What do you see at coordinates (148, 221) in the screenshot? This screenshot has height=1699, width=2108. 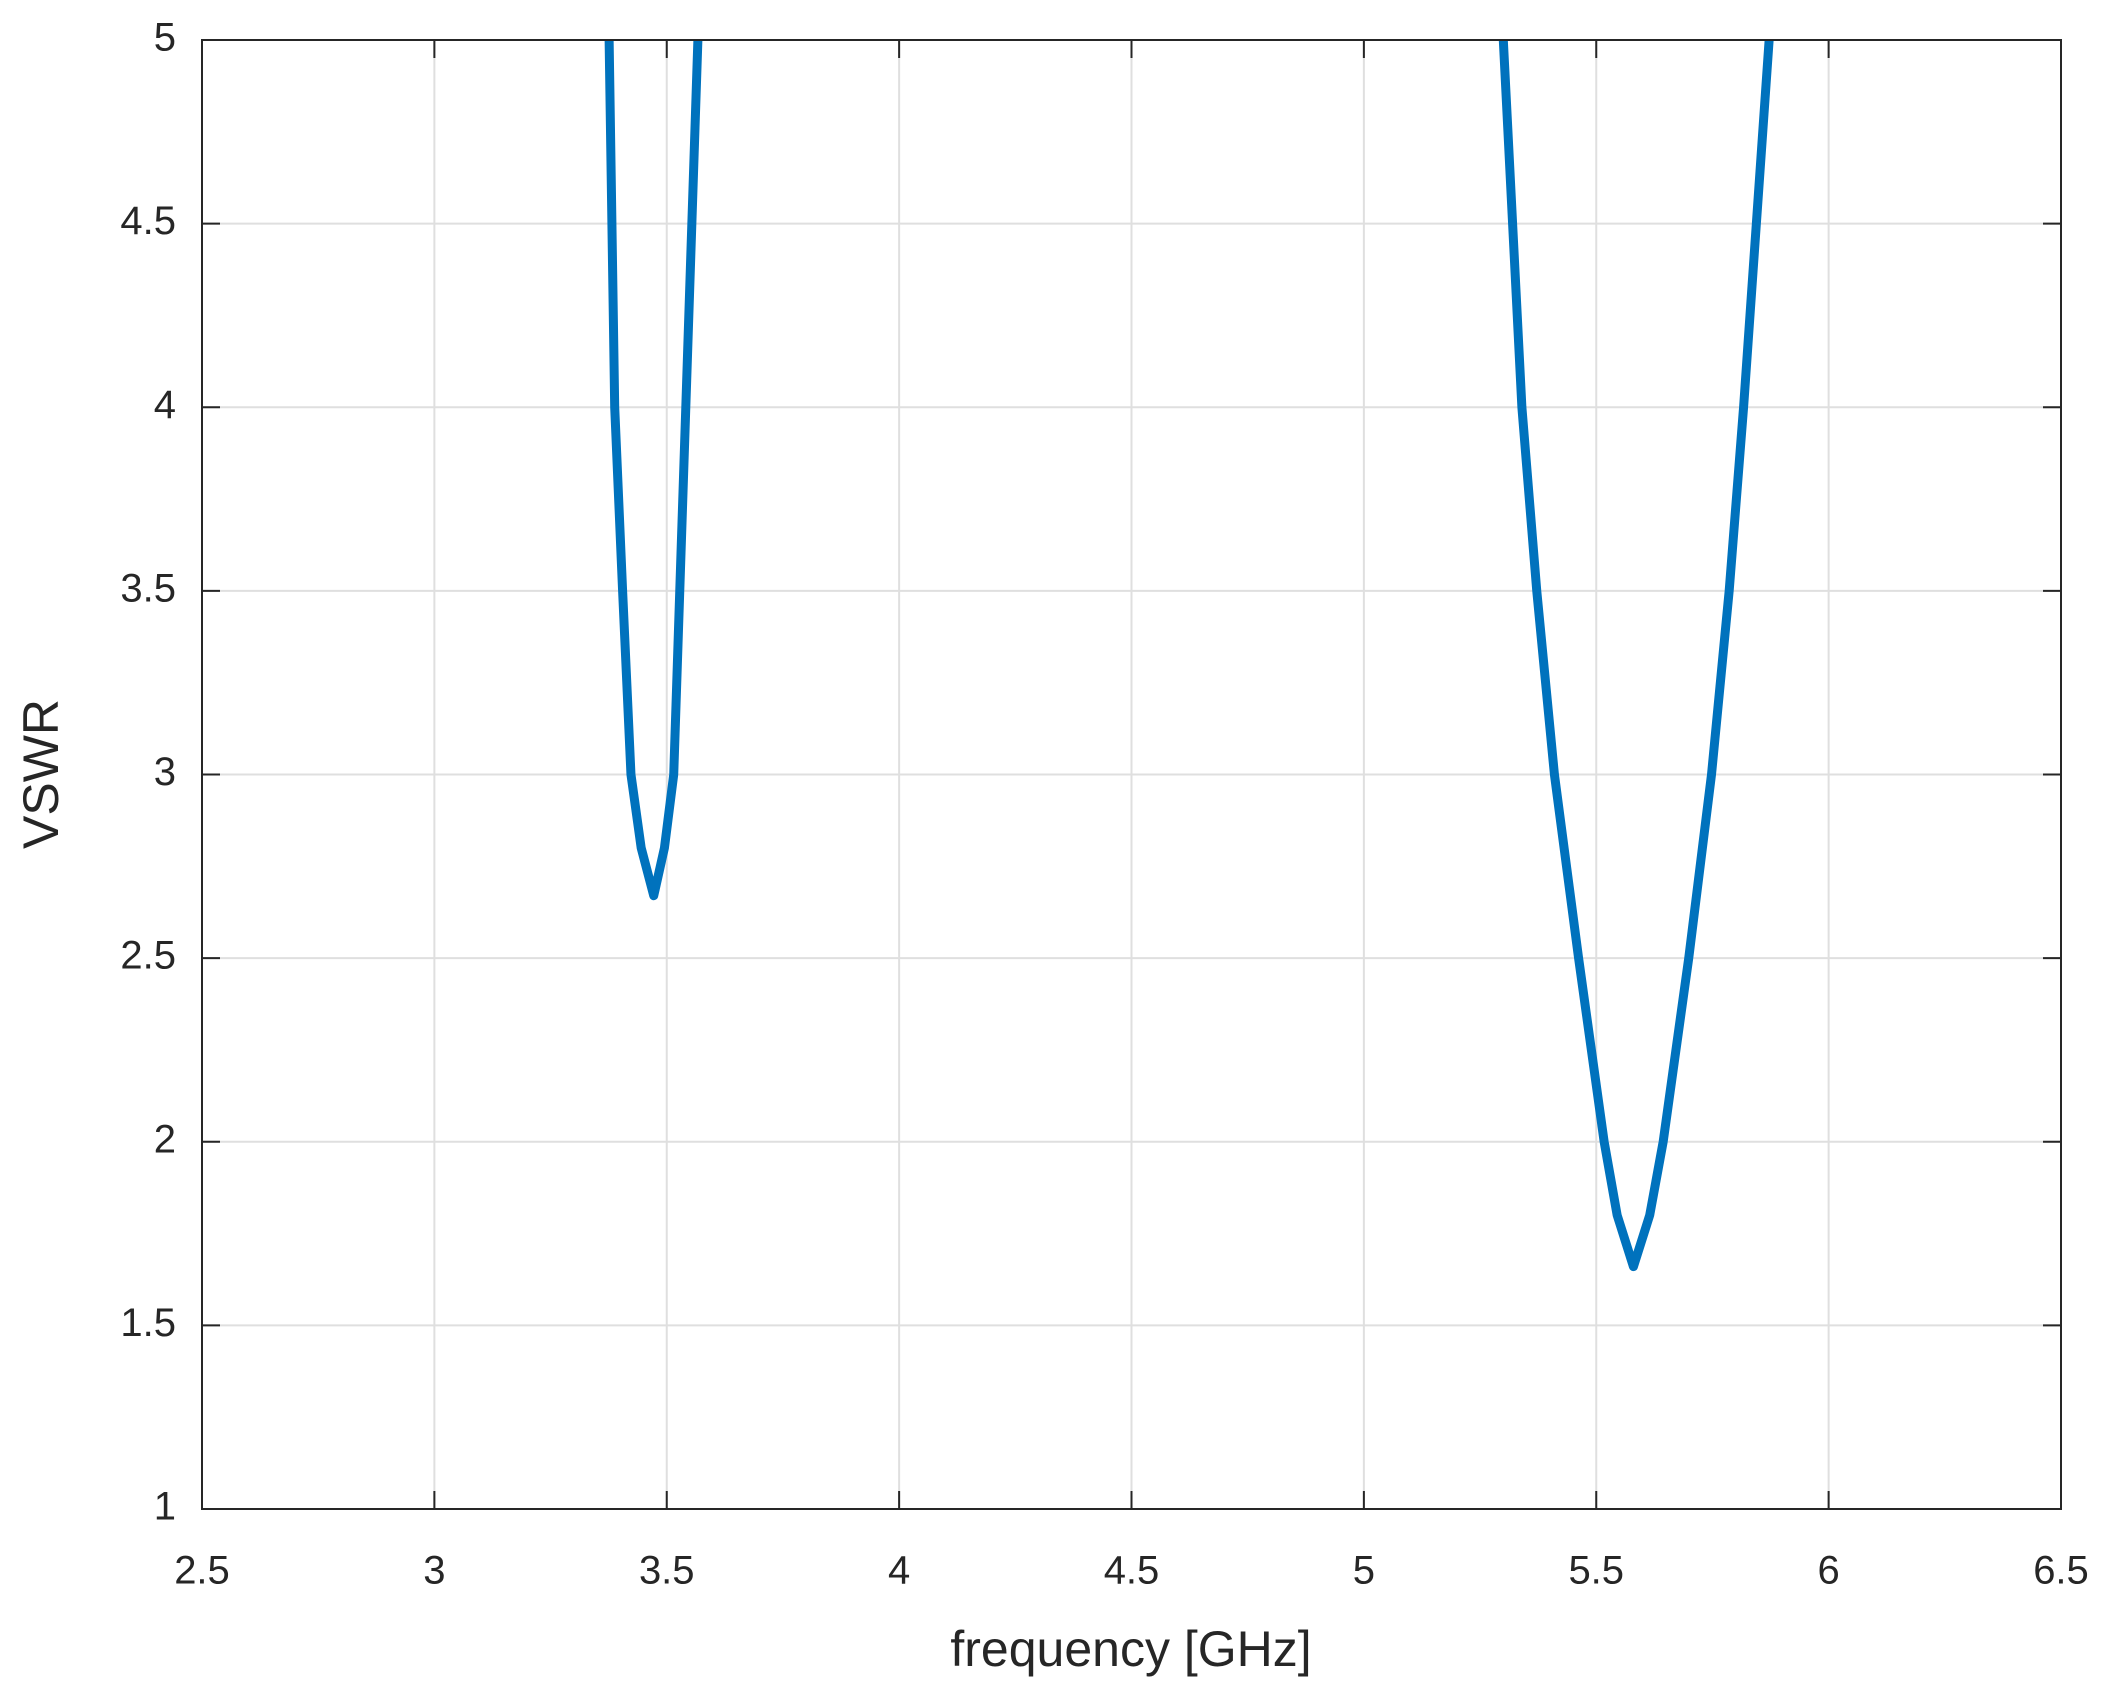 I see `y-tick-label: 4.5` at bounding box center [148, 221].